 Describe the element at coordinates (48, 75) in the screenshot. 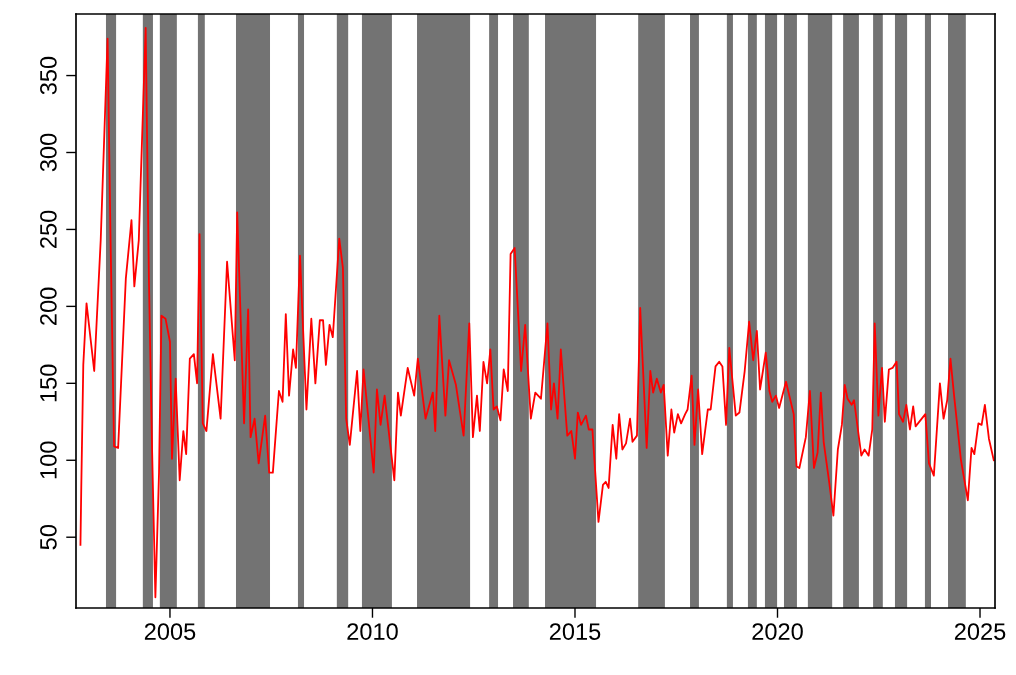

I see `y-tick-label: 350` at that location.